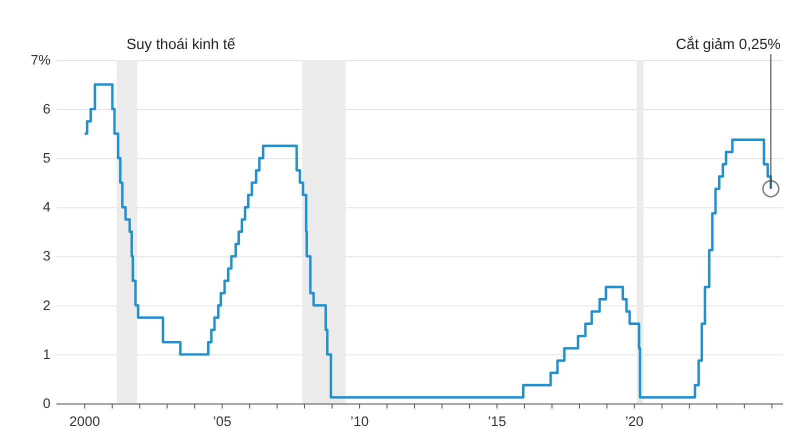 The width and height of the screenshot is (800, 441). What do you see at coordinates (46, 305) in the screenshot?
I see `y-tick-label: 2` at bounding box center [46, 305].